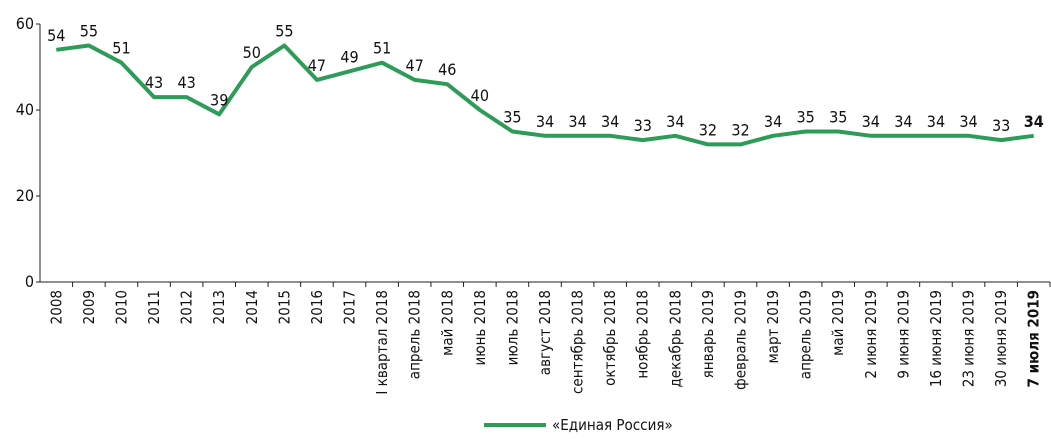  I want to click on x-tick-label: март 2019, so click(773, 327).